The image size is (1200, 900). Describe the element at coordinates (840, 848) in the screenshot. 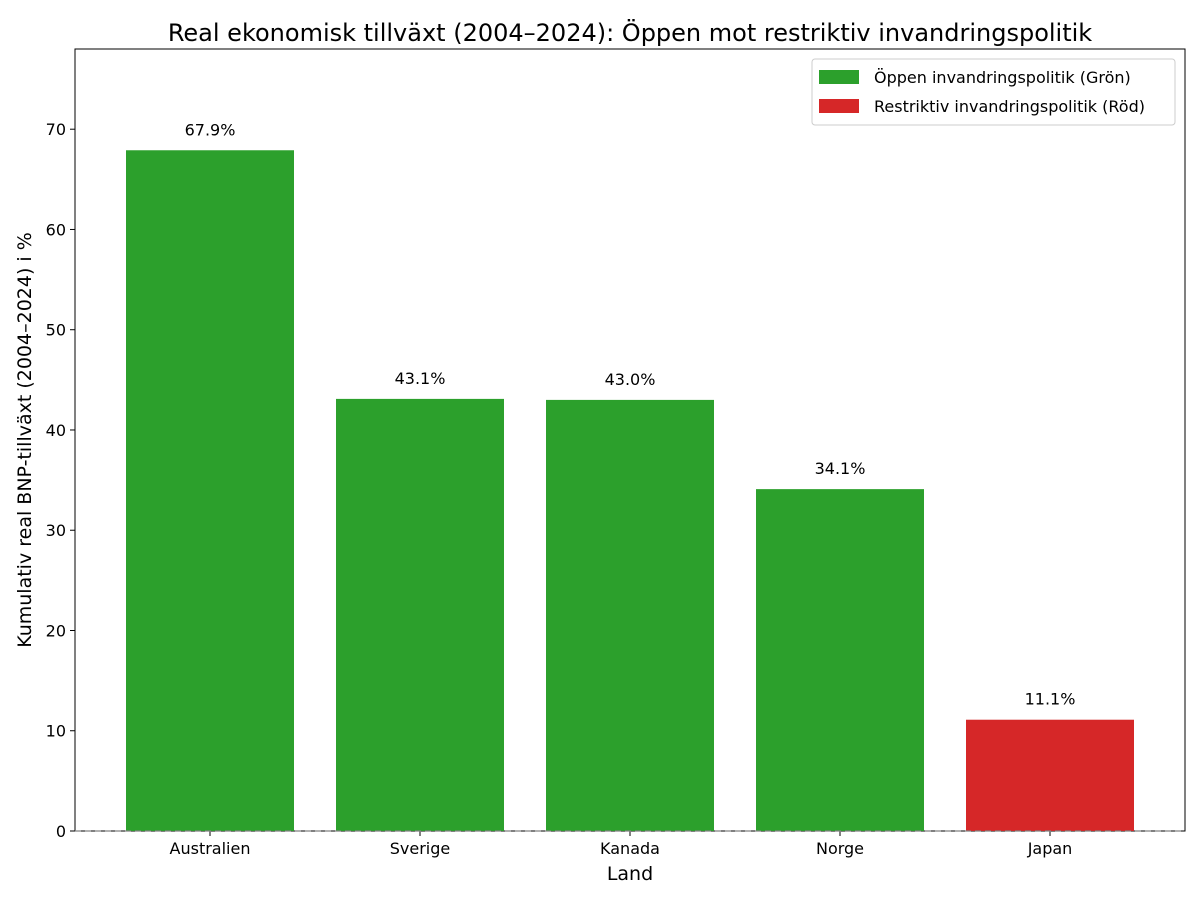

I see `x-tick-label-norge: Norge` at that location.